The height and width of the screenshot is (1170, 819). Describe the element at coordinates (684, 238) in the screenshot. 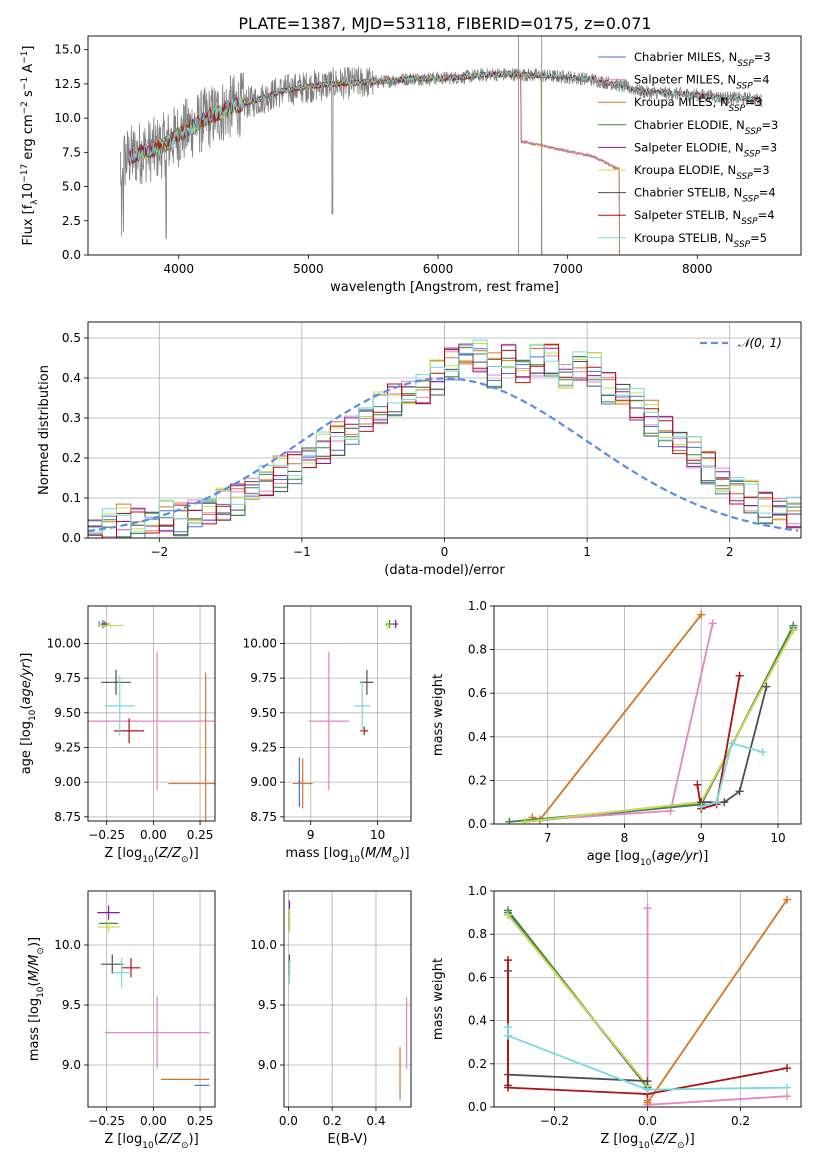

I see `label-part: Kroupa STELIB, N` at that location.